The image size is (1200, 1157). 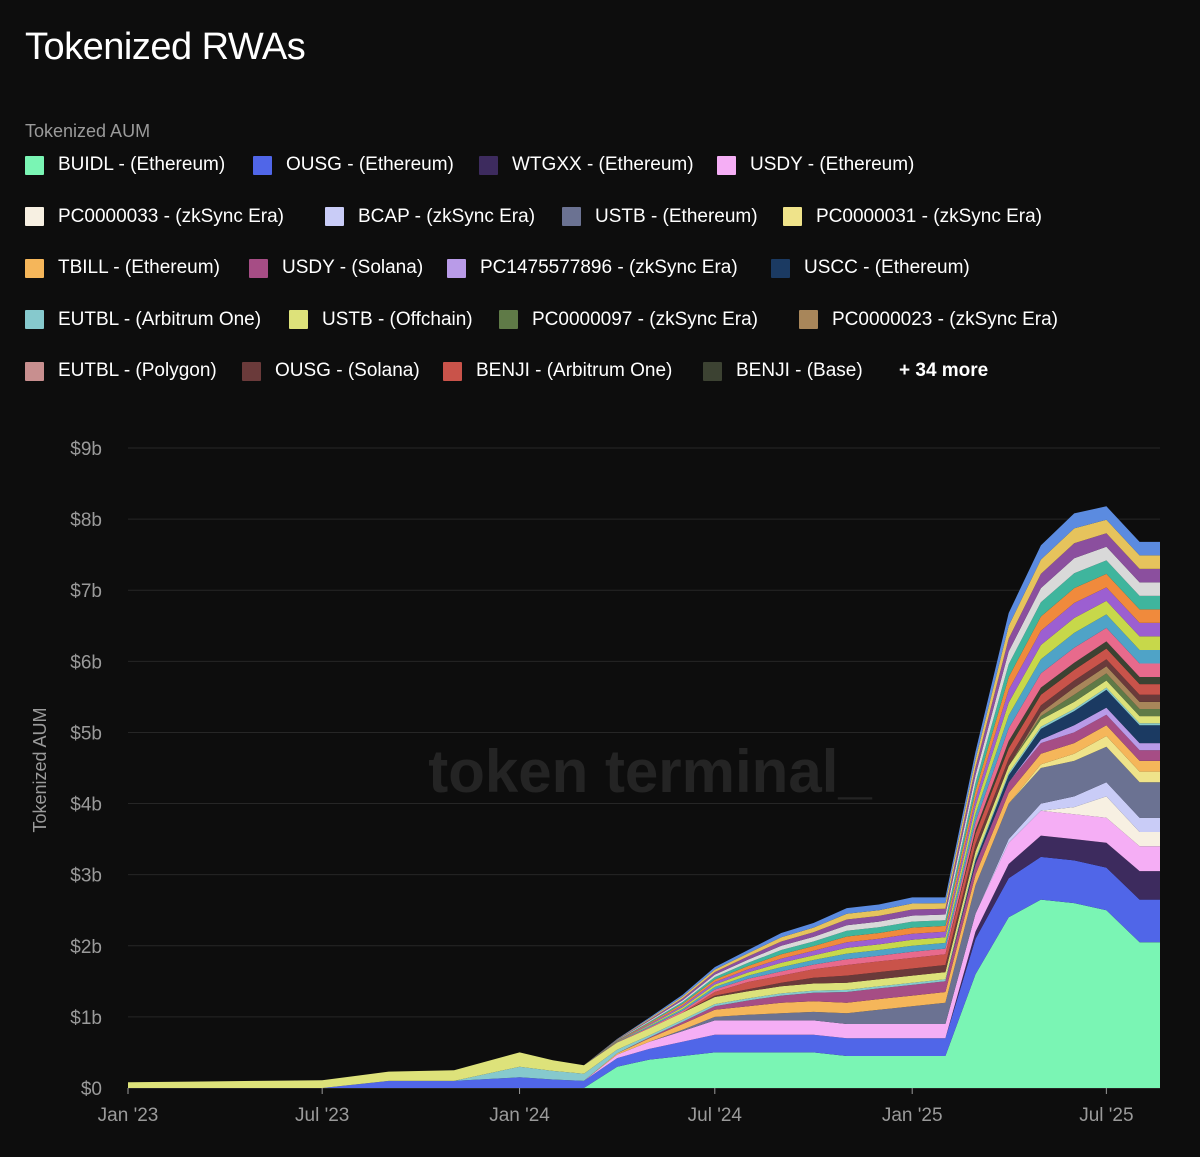 What do you see at coordinates (945, 319) in the screenshot?
I see `legend-label: PC0000023 - (zkSync Era)` at bounding box center [945, 319].